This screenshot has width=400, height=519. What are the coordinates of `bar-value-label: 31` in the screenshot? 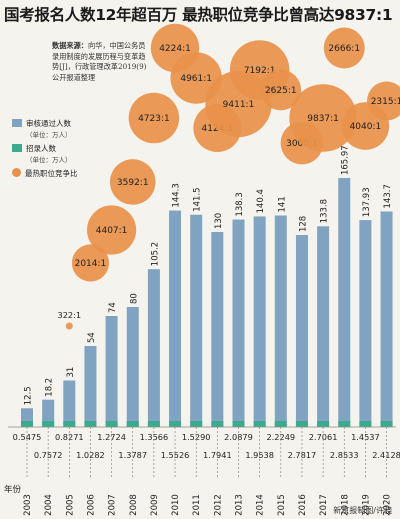 It's located at (71, 372).